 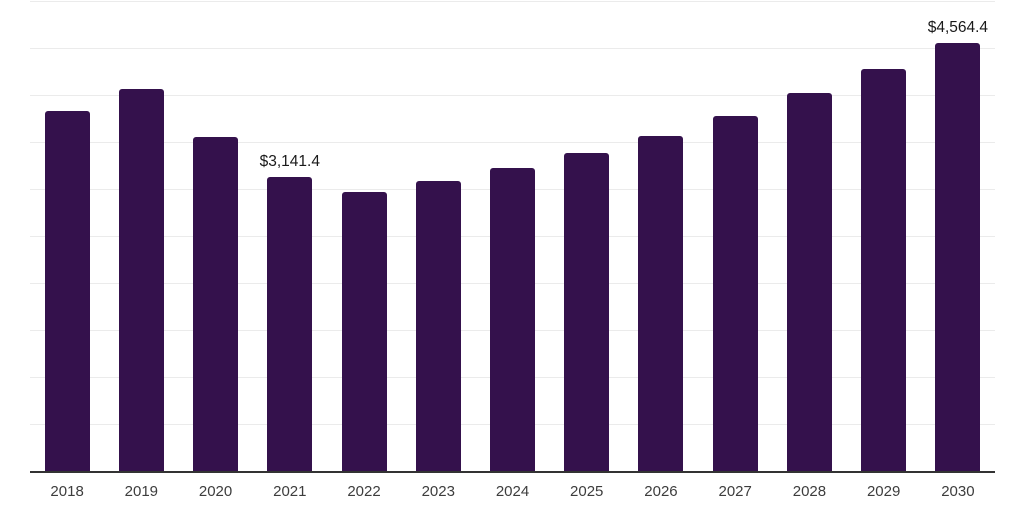 I want to click on x-tick-label-2025: 2025, so click(x=587, y=491).